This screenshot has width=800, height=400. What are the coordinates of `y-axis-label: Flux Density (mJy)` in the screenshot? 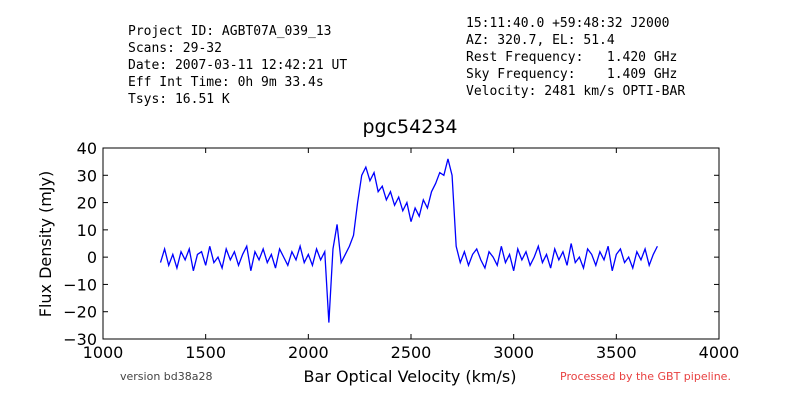 It's located at (45, 244).